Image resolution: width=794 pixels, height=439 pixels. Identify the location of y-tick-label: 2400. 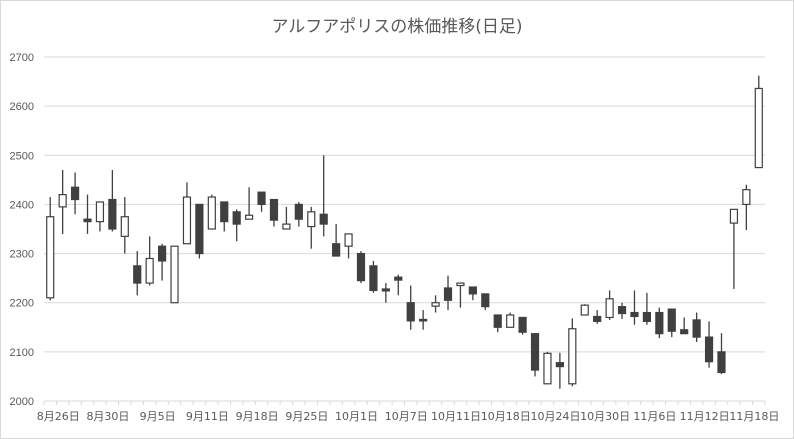
(22, 205).